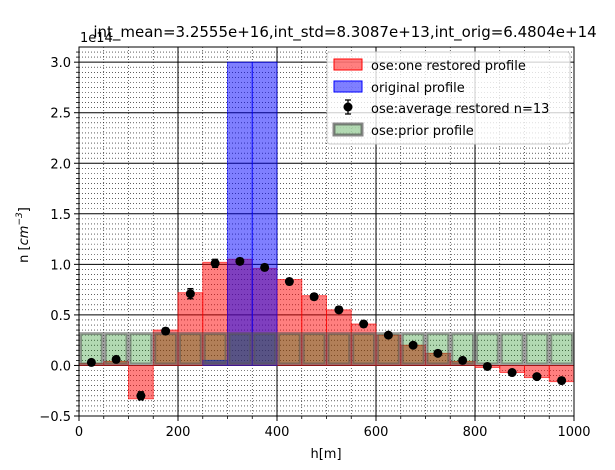 This screenshot has width=615, height=470. What do you see at coordinates (448, 66) in the screenshot?
I see `legend-label-one-restored: ose:one restored profile` at bounding box center [448, 66].